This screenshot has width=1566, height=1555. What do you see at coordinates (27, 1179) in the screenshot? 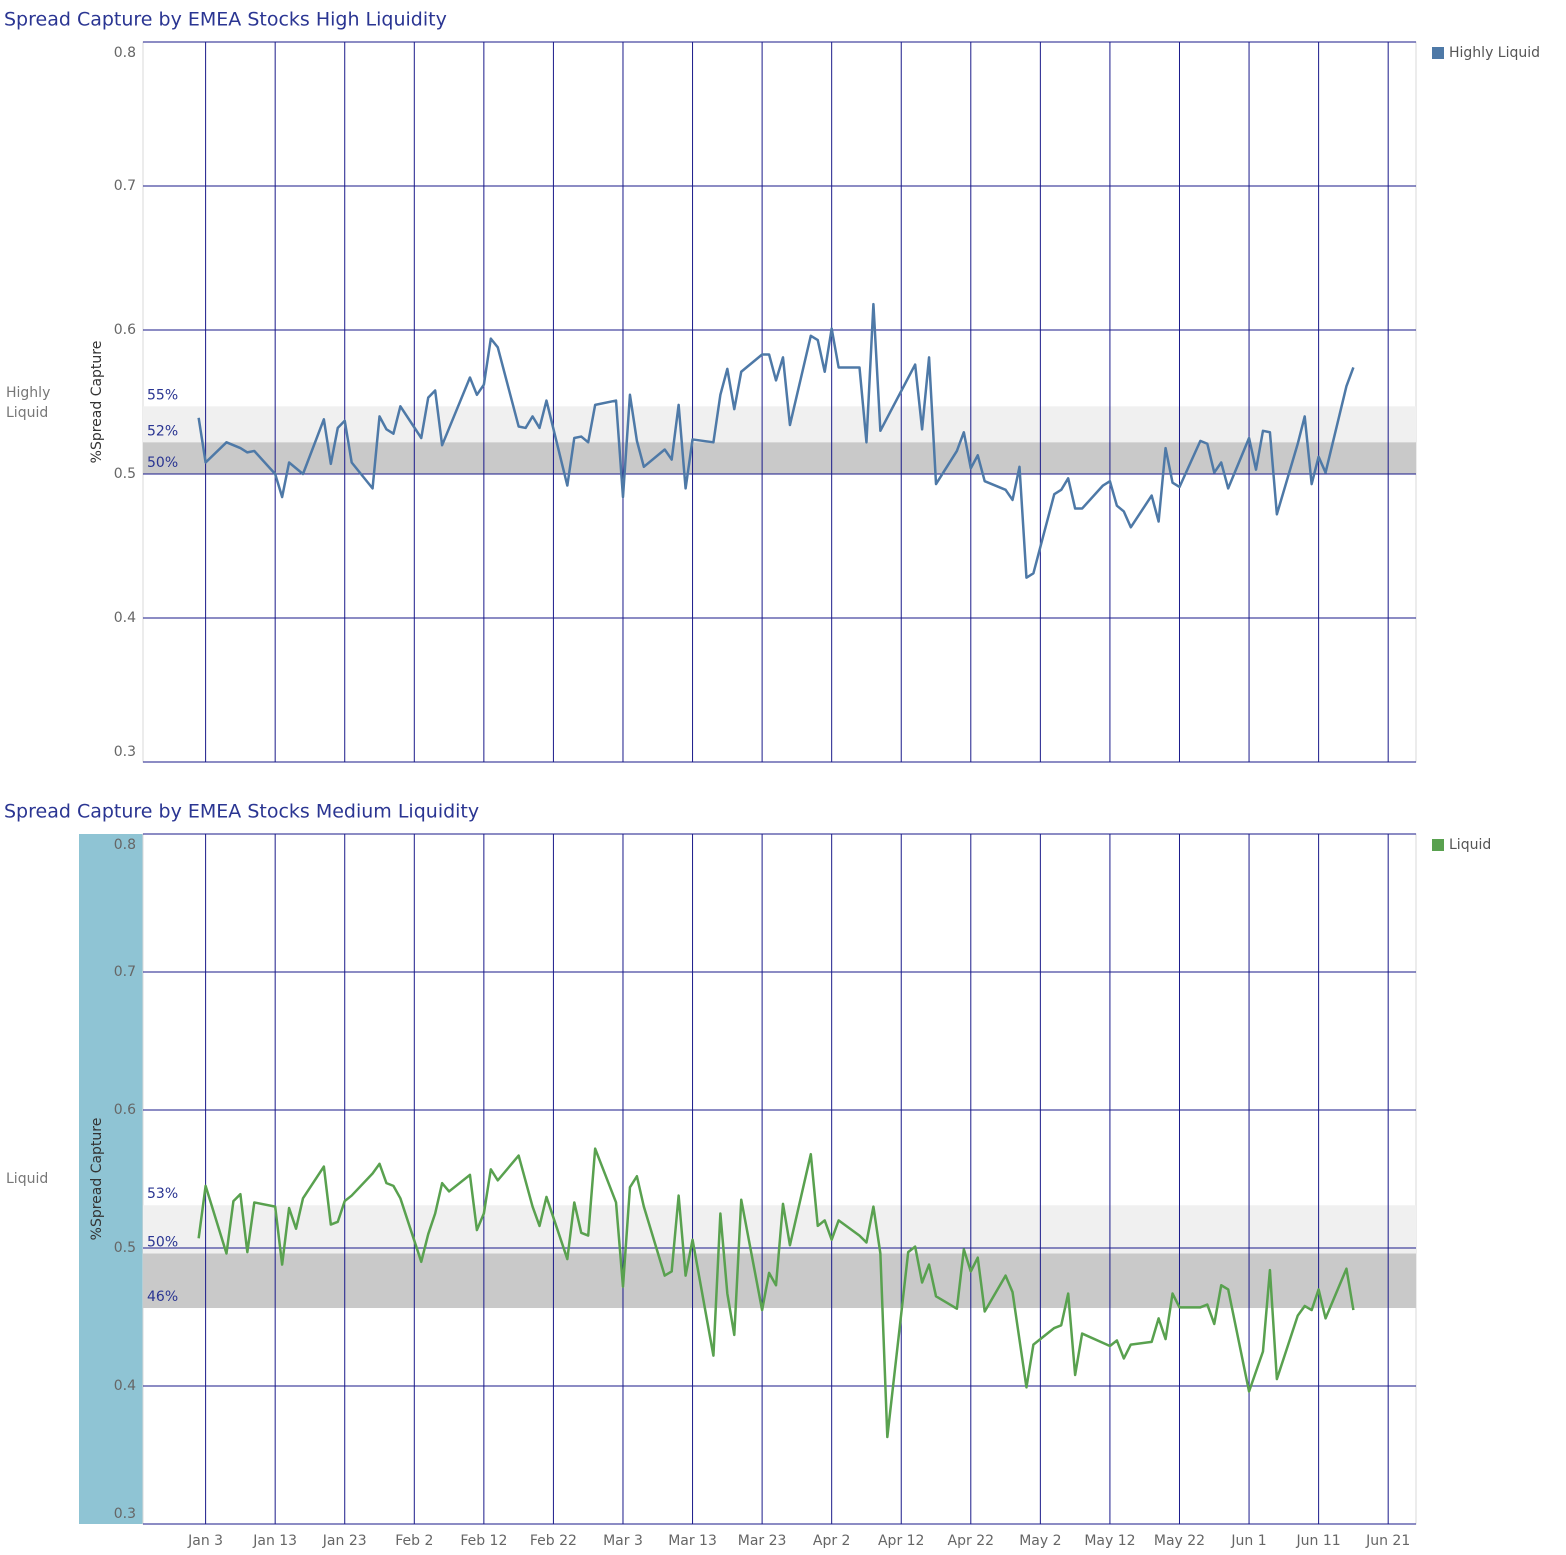
I see `row-label: Liquid` at bounding box center [27, 1179].